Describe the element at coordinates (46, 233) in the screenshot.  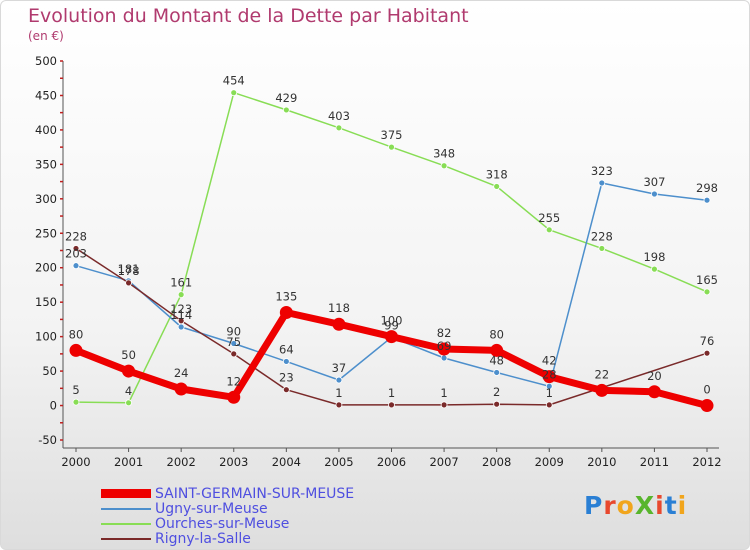
I see `y-tick-label: 250` at that location.